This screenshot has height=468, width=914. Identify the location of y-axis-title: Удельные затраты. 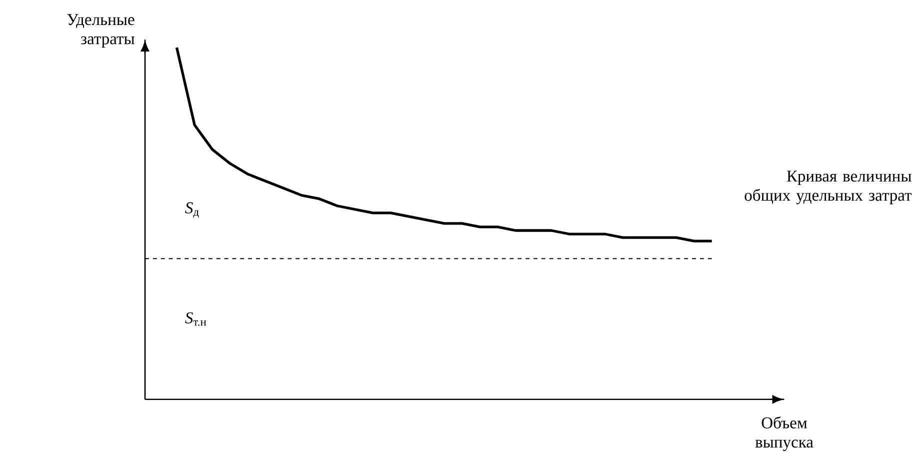
(100, 31).